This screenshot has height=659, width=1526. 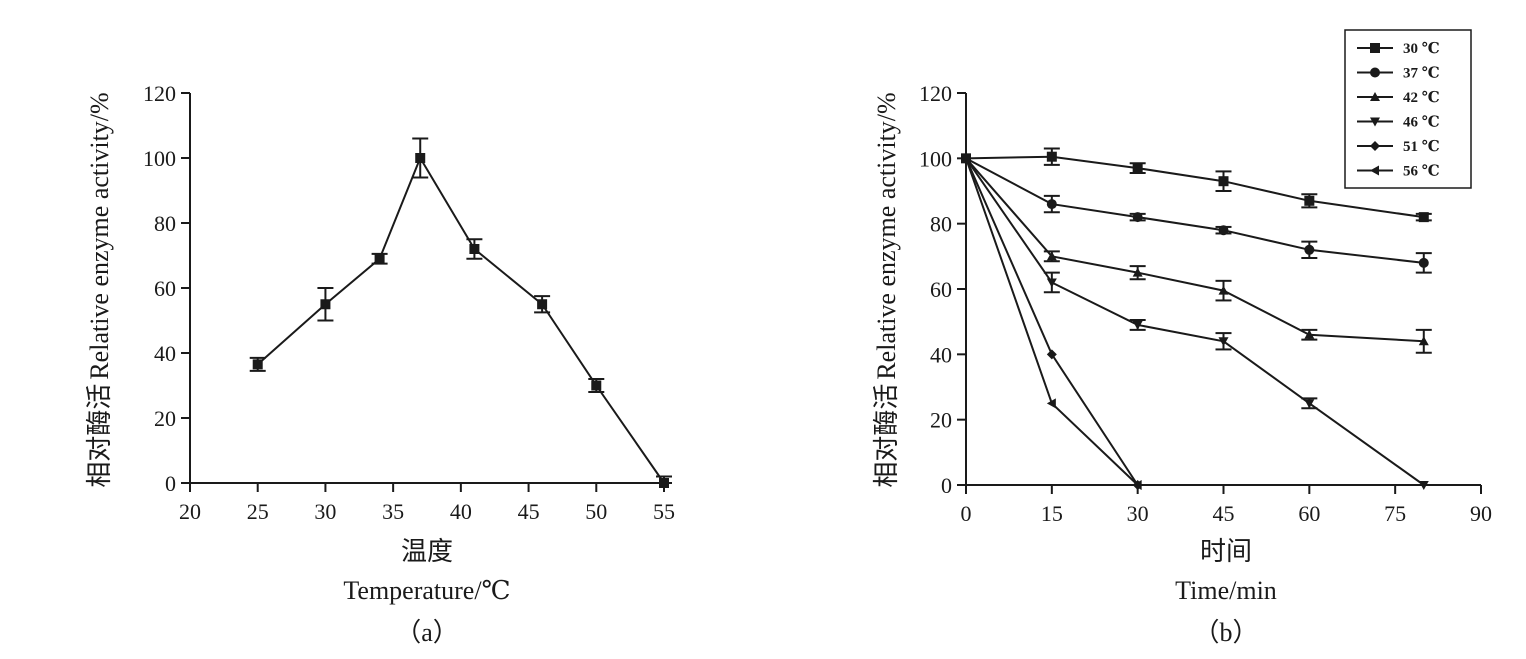 I want to click on x-tick-label: 75, so click(x=1395, y=513).